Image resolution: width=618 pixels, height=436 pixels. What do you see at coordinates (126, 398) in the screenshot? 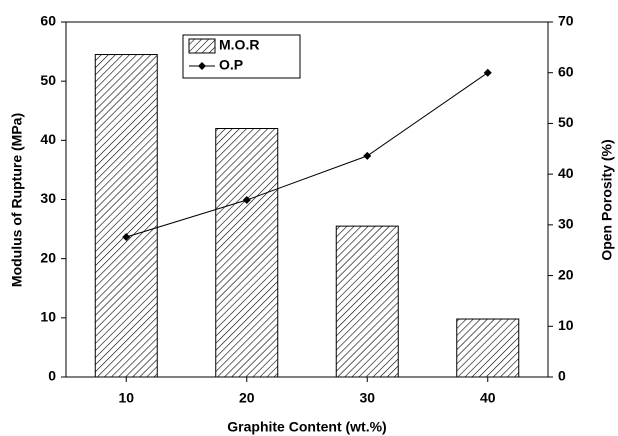
I see `x-tick-label: 10` at bounding box center [126, 398].